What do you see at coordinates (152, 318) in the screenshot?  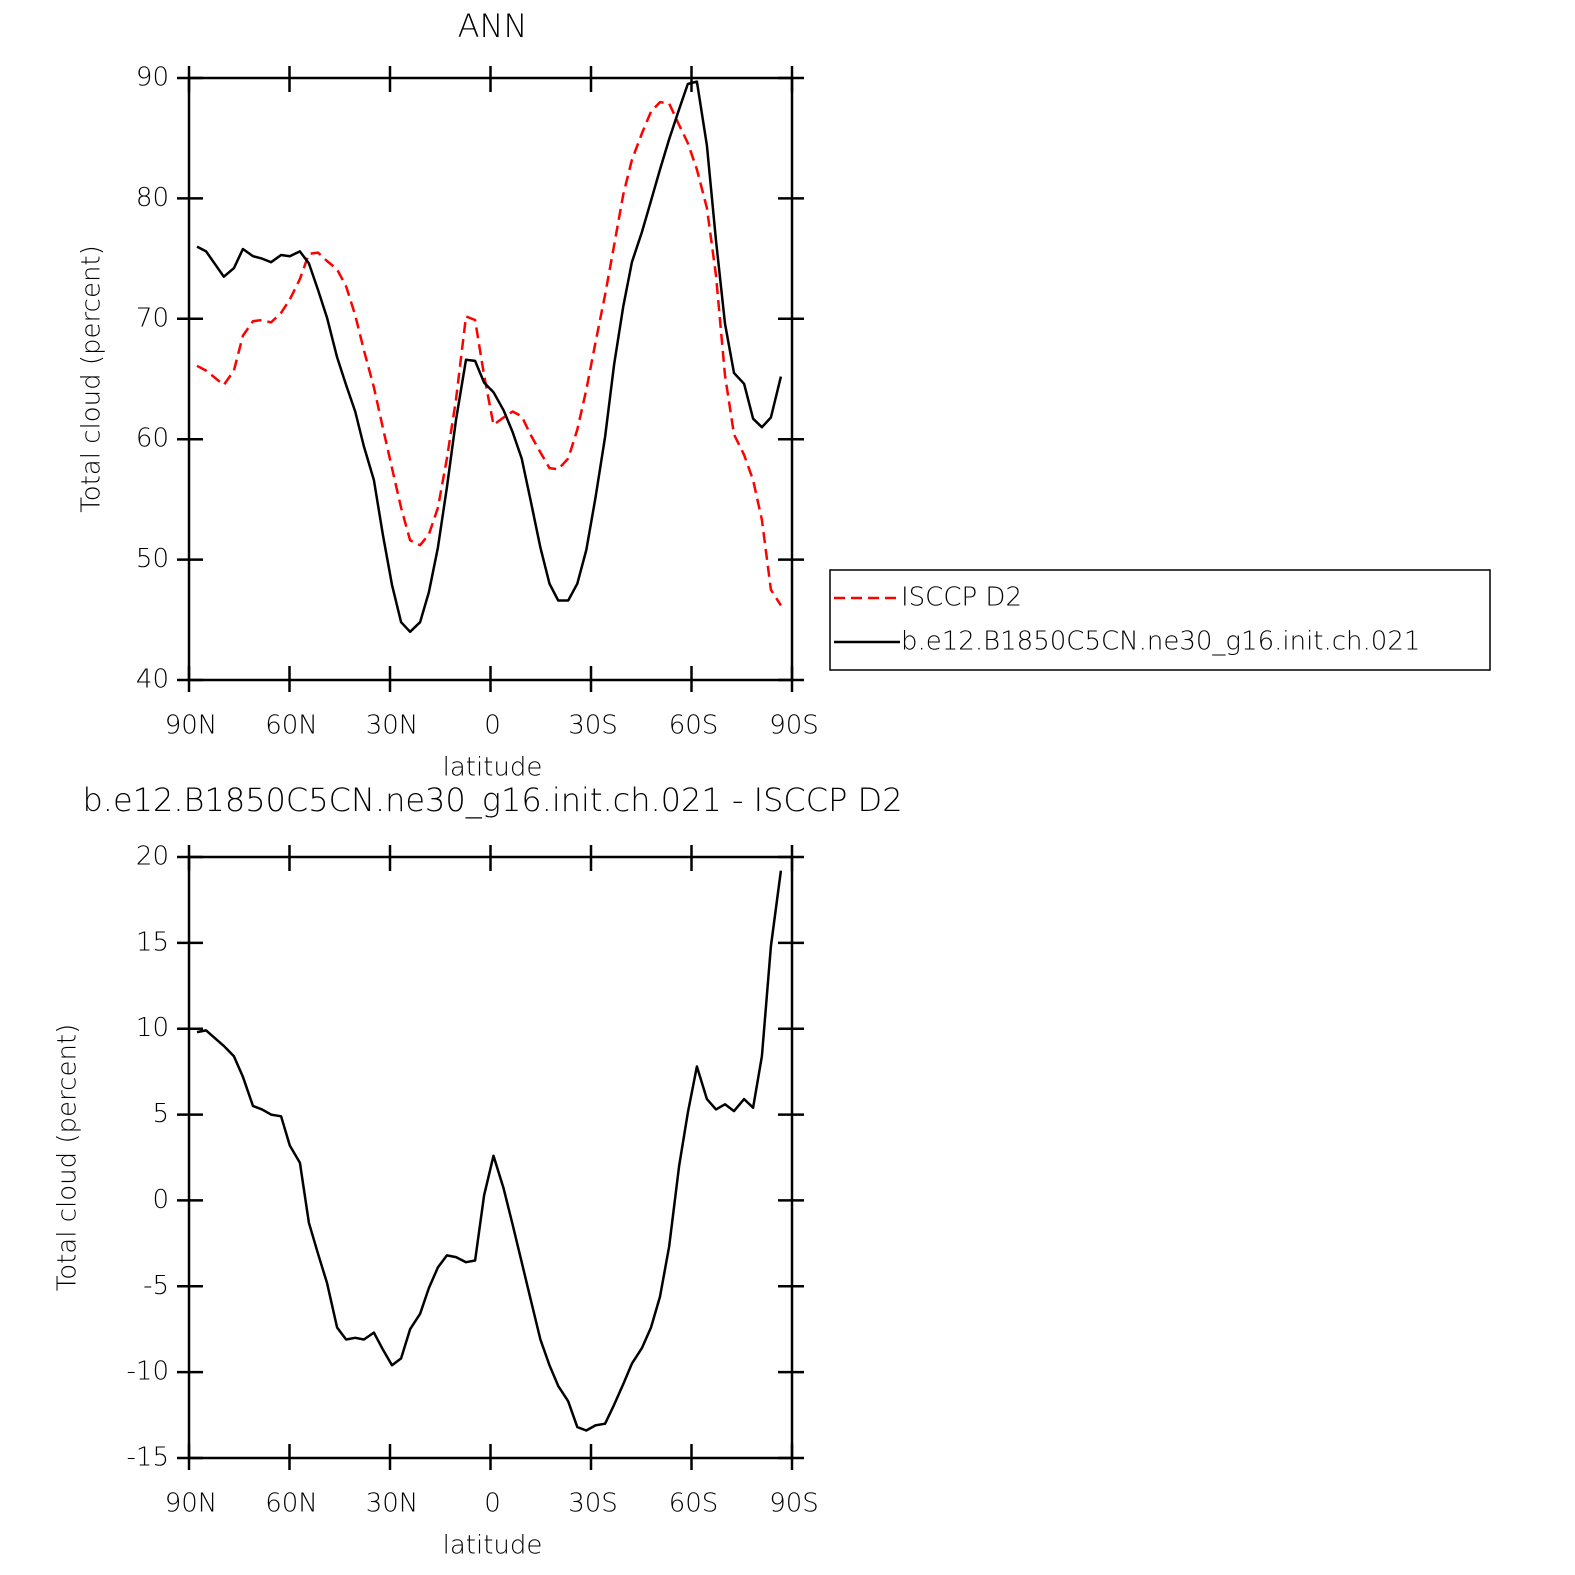 I see `y-tick-label: 70` at bounding box center [152, 318].